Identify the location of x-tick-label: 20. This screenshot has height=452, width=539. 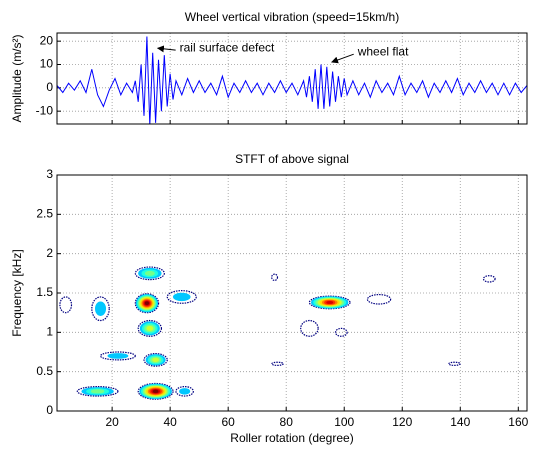
(112, 422).